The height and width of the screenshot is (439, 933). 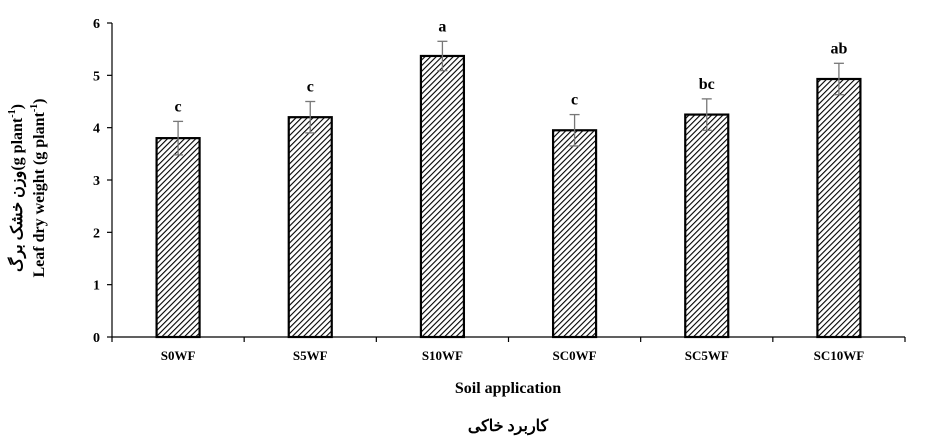 What do you see at coordinates (508, 388) in the screenshot?
I see `x-axis-title: Soil application` at bounding box center [508, 388].